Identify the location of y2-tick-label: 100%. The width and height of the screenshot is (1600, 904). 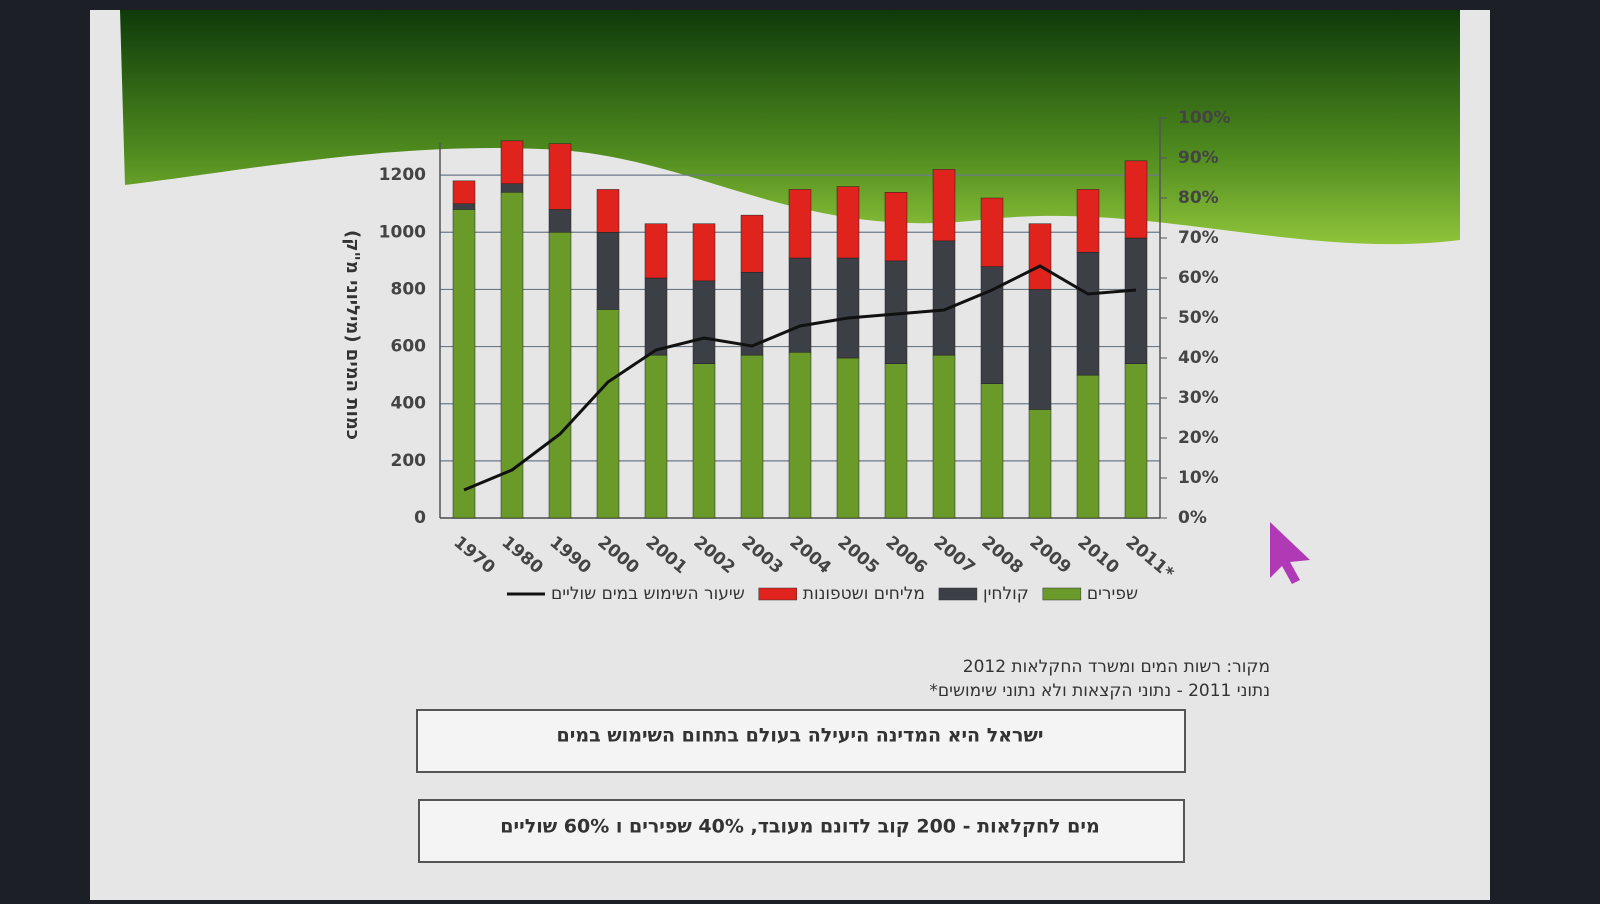
(1204, 118).